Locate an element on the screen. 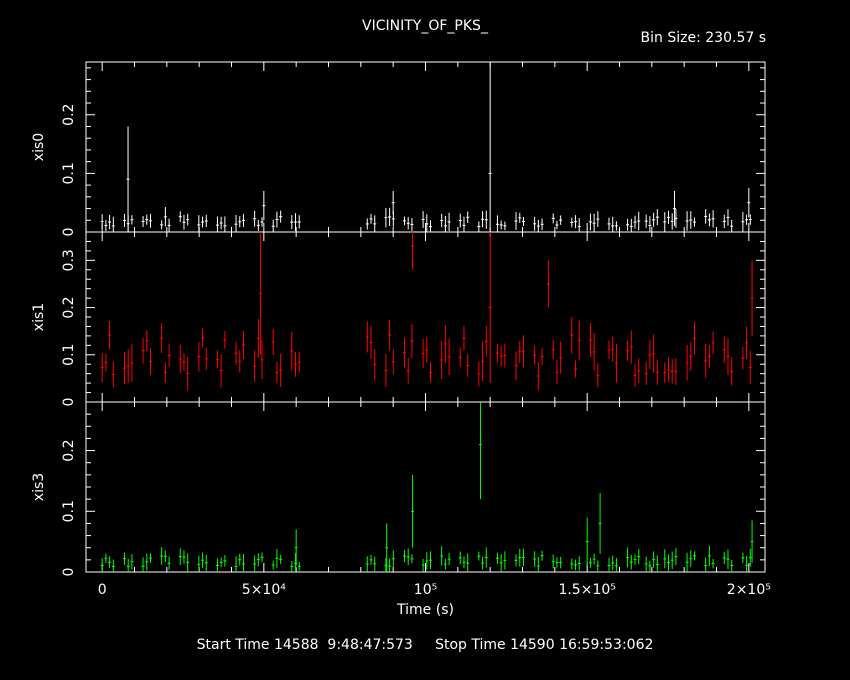 The height and width of the screenshot is (680, 850). x-tick-label: 10⁵ is located at coordinates (425, 590).